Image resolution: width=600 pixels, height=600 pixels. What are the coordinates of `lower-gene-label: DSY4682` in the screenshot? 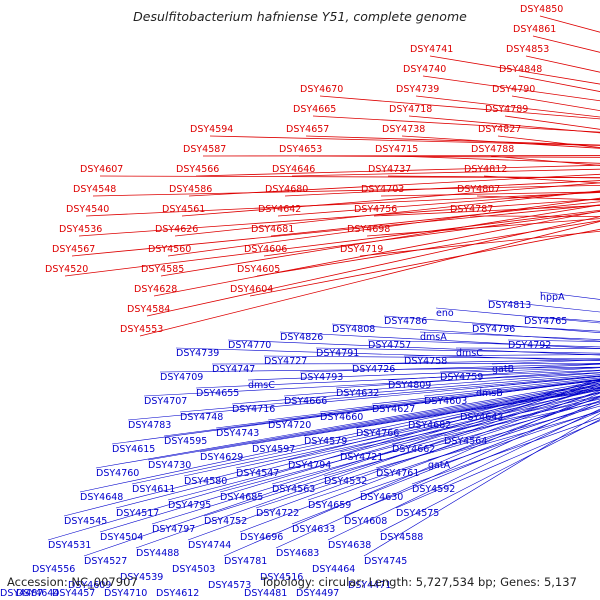 It's located at (429, 425).